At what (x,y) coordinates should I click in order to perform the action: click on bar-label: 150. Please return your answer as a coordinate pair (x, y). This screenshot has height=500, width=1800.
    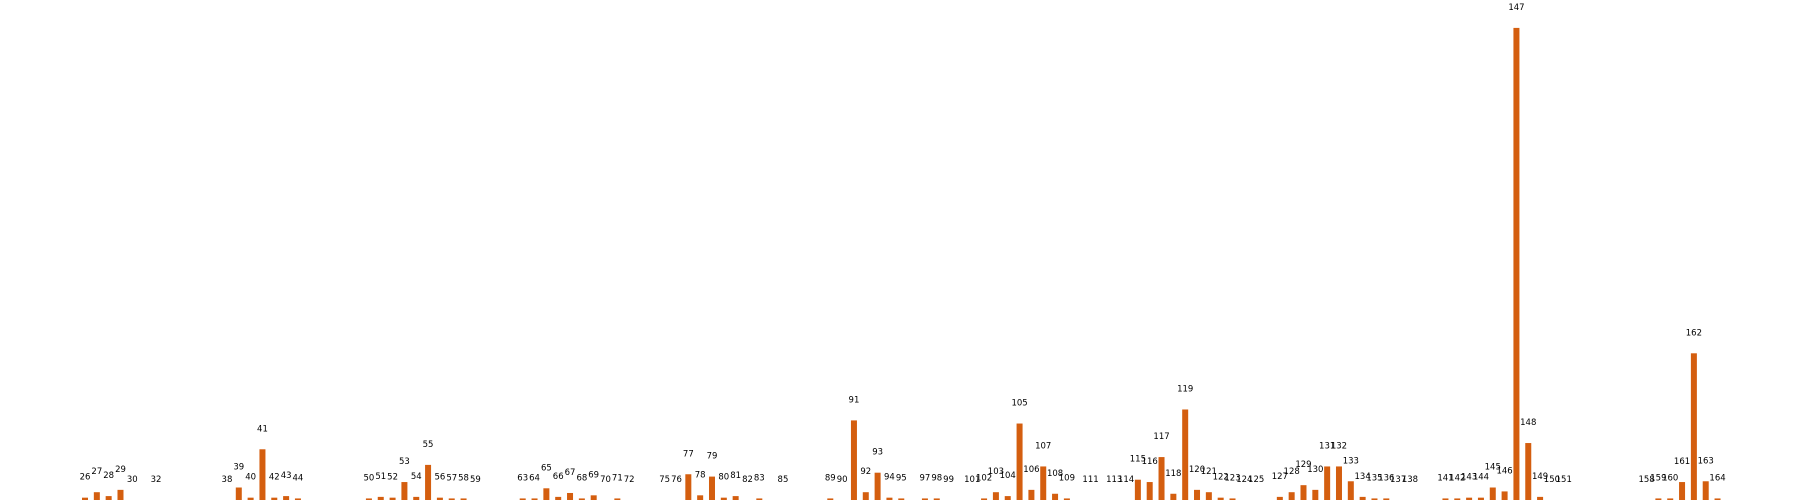
    Looking at the image, I should click on (1552, 480).